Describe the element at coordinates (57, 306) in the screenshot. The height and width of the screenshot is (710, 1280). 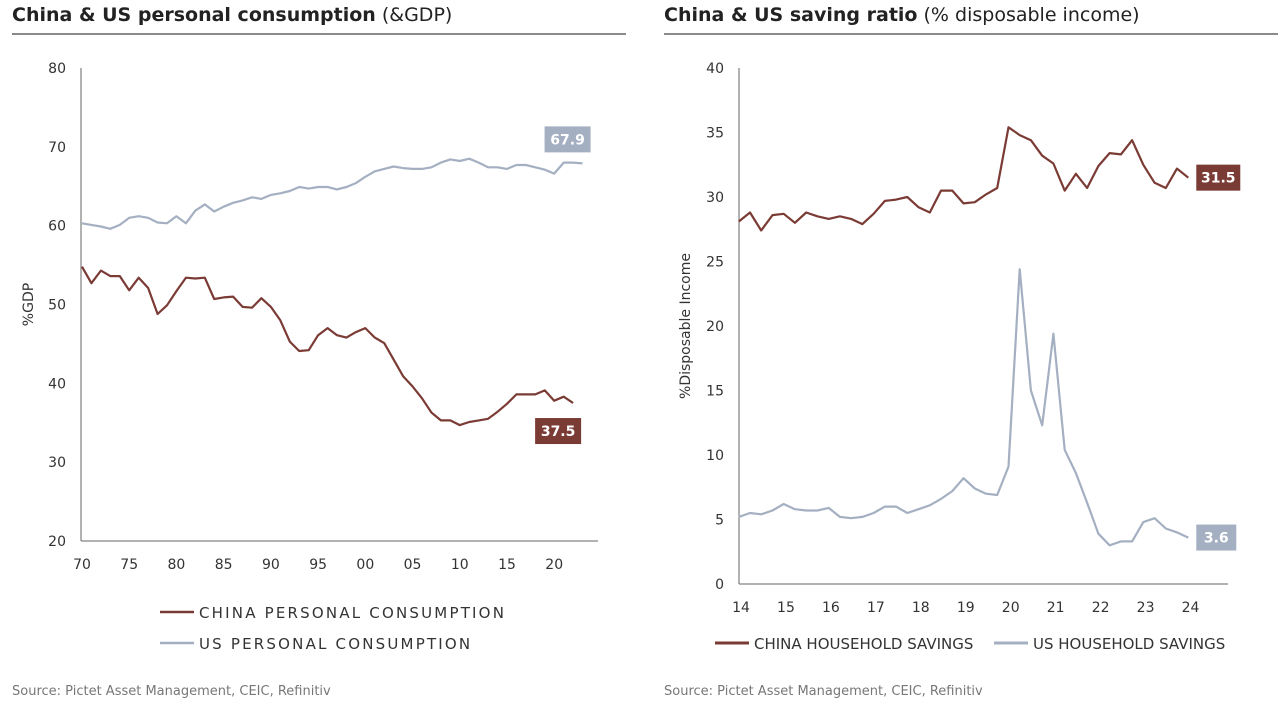
I see `y-tick-label: 50` at that location.